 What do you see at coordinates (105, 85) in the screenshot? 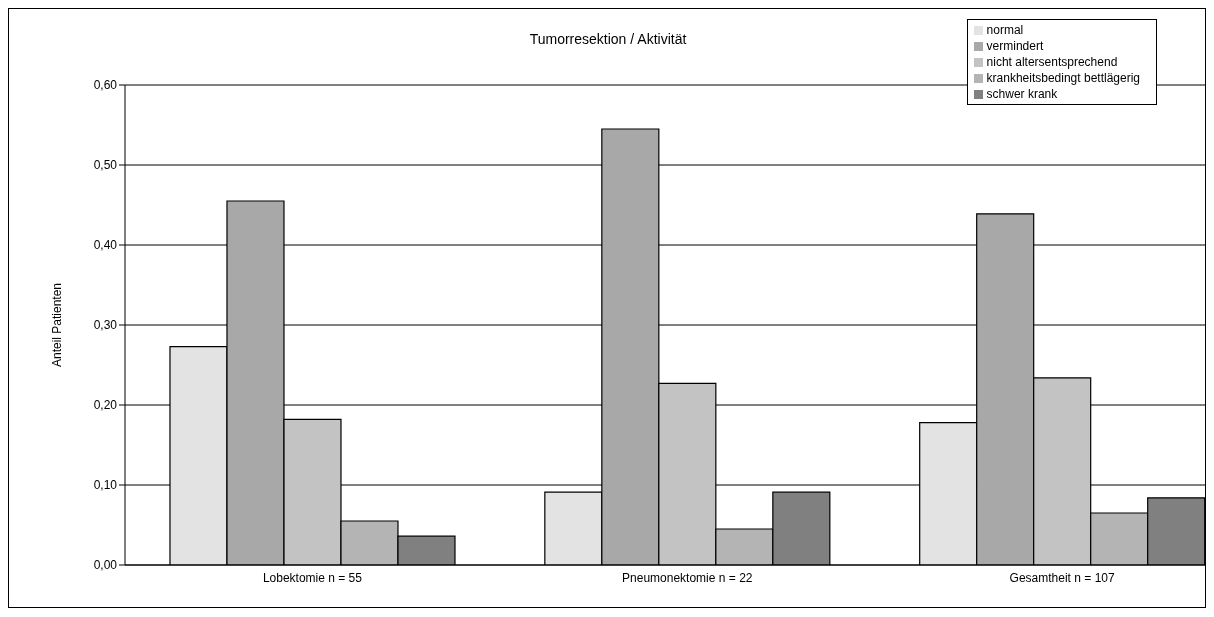
I see `y-tick-label: 0,60` at bounding box center [105, 85].